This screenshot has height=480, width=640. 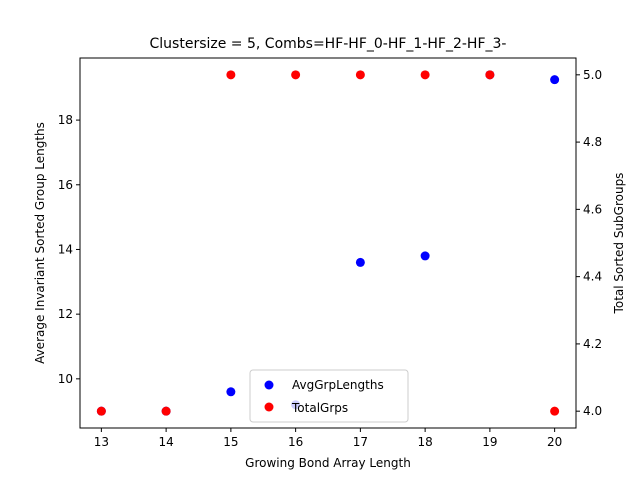 I want to click on y-left-axis-ticks: 10 12 14 16 18, so click(x=69, y=249).